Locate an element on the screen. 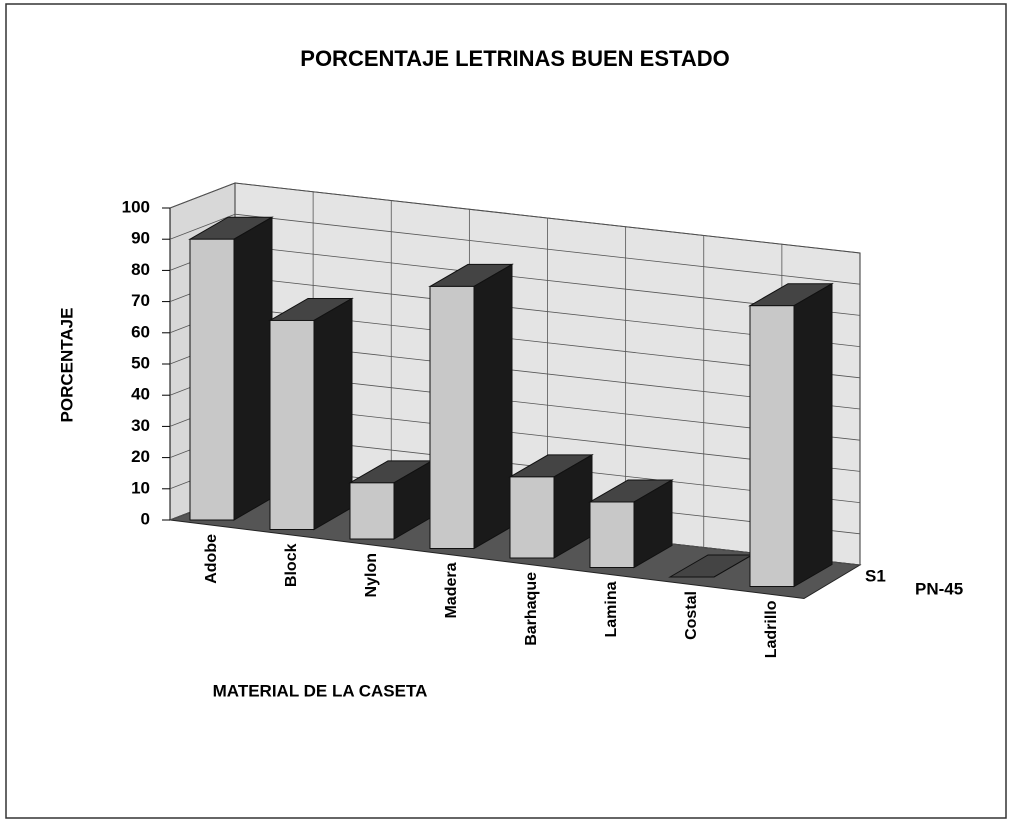  x-tick-label: Block is located at coordinates (291, 565).